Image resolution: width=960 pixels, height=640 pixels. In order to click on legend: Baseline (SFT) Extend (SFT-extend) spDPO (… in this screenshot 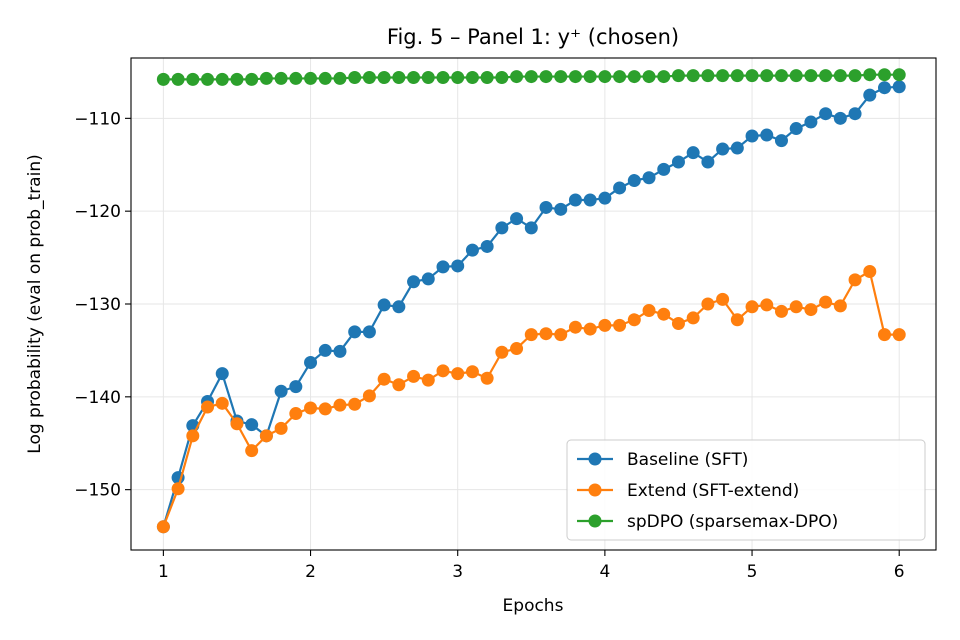, I will do `click(746, 490)`.